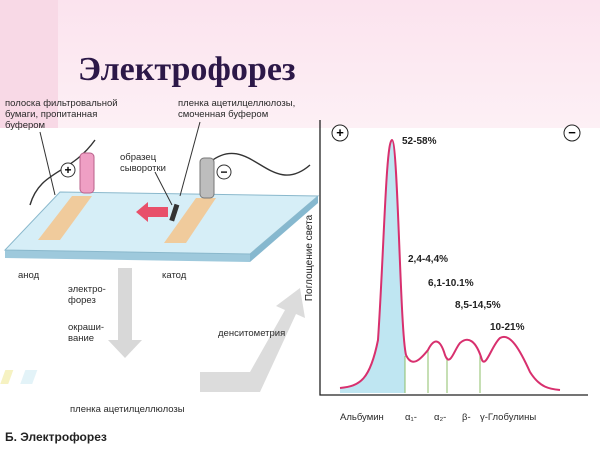  What do you see at coordinates (174, 275) in the screenshot?
I see `label: катод` at bounding box center [174, 275].